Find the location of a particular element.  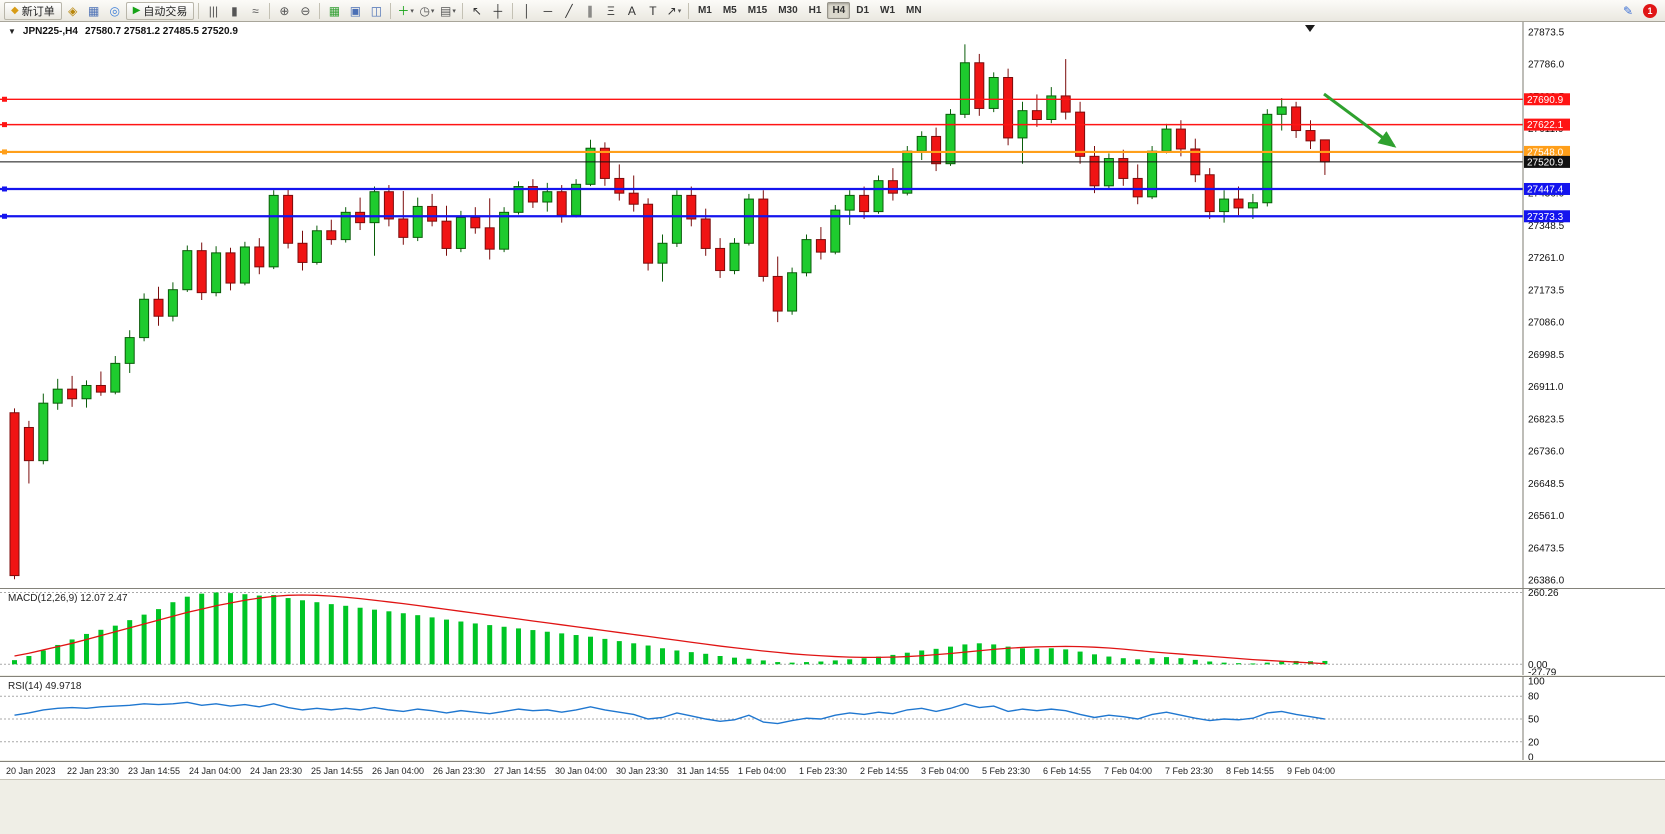

timeframe-button-m30: M30 is located at coordinates (788, 10).